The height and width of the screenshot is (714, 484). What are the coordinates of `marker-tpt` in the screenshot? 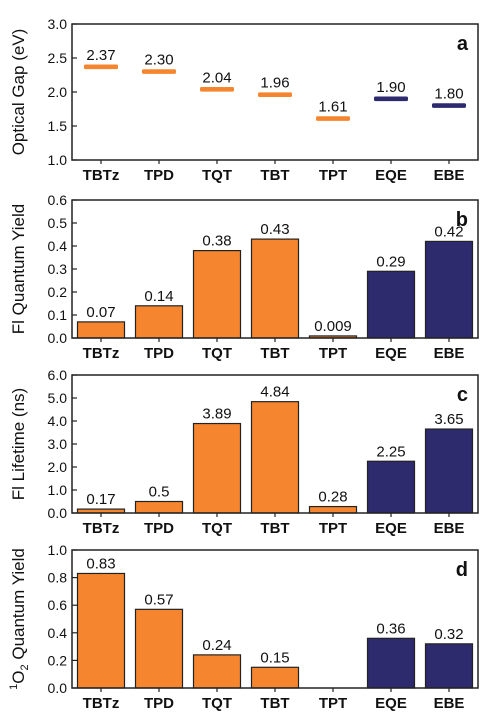 It's located at (333, 118).